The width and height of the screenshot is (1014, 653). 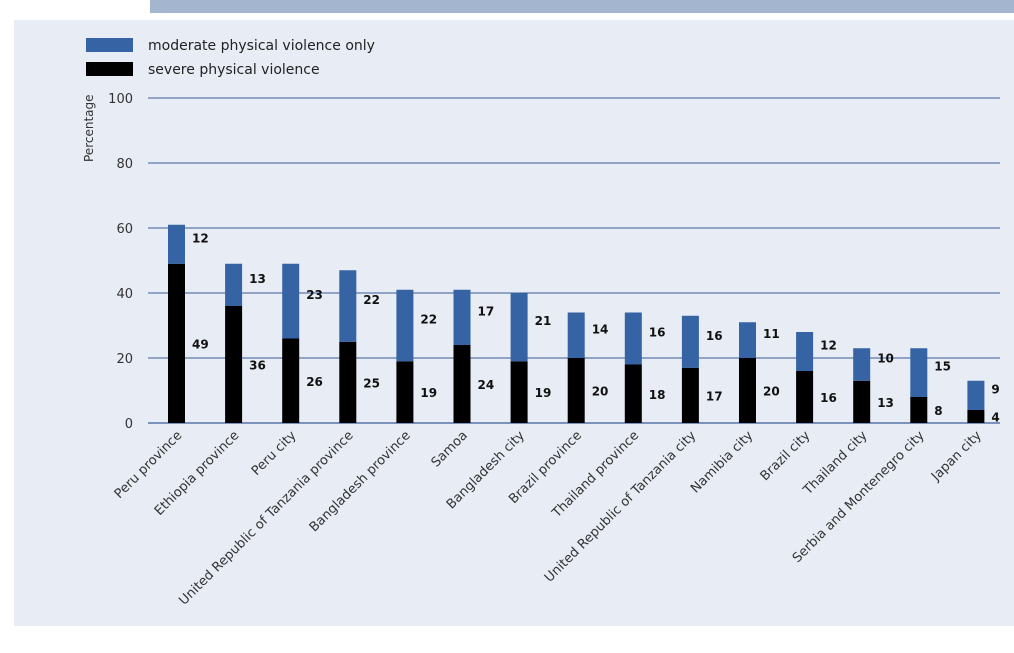 What do you see at coordinates (234, 70) in the screenshot?
I see `legend-label-severe: severe physical violence` at bounding box center [234, 70].